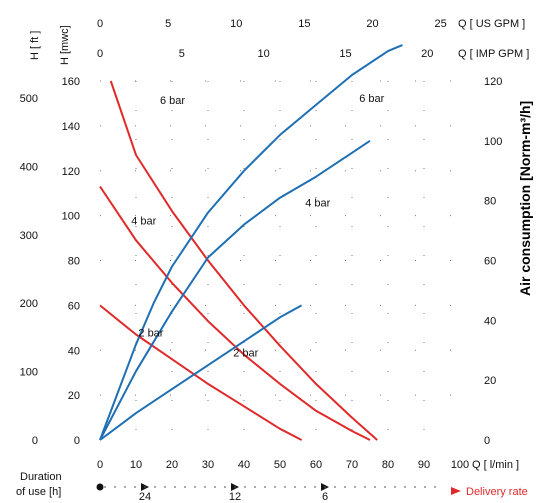  I want to click on us-gpm-tick-label: 25, so click(441, 24).